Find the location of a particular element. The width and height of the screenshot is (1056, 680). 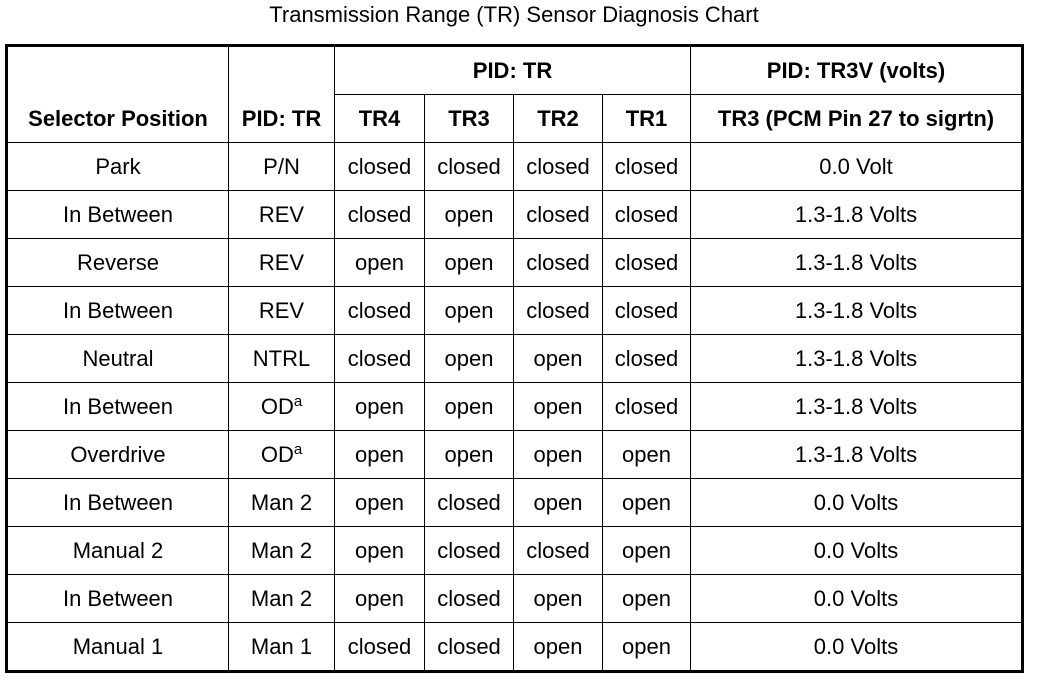

table-row: Park P/N closed closed closed closed 0.0 Volt is located at coordinates (514, 166).